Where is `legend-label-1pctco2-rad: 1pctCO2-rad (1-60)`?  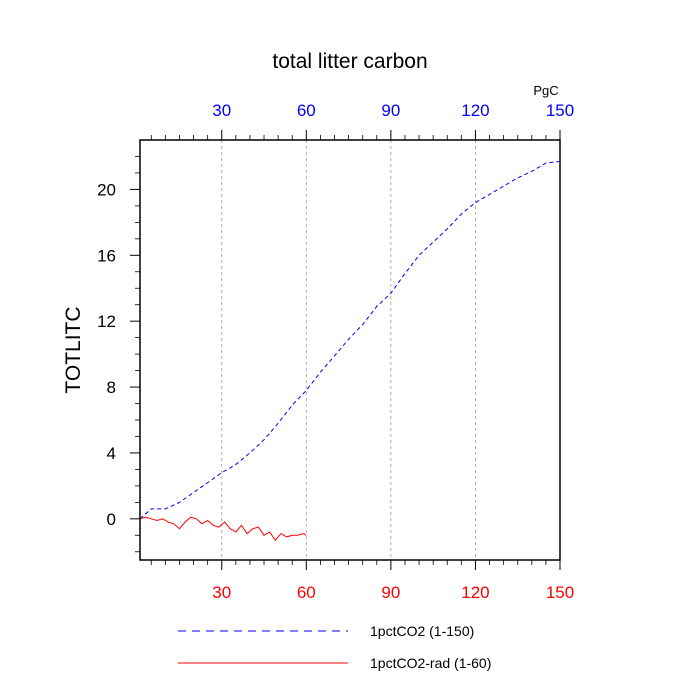 legend-label-1pctco2-rad: 1pctCO2-rad (1-60) is located at coordinates (430, 663).